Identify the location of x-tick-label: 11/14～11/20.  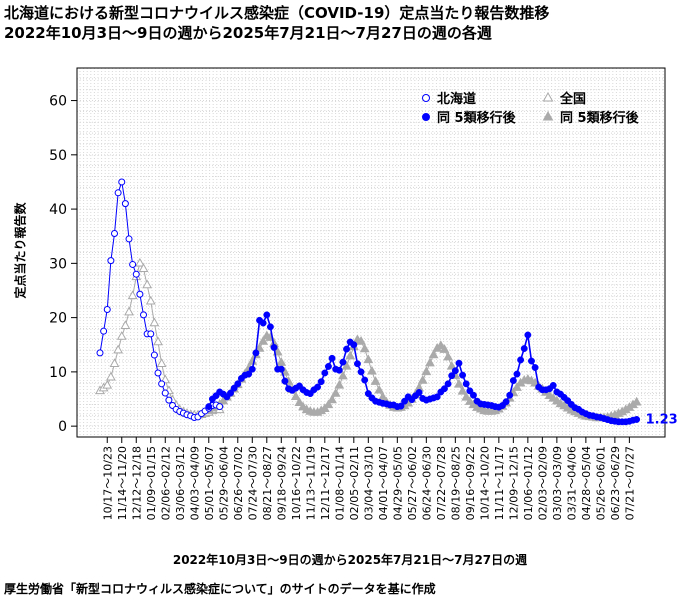
(122, 483).